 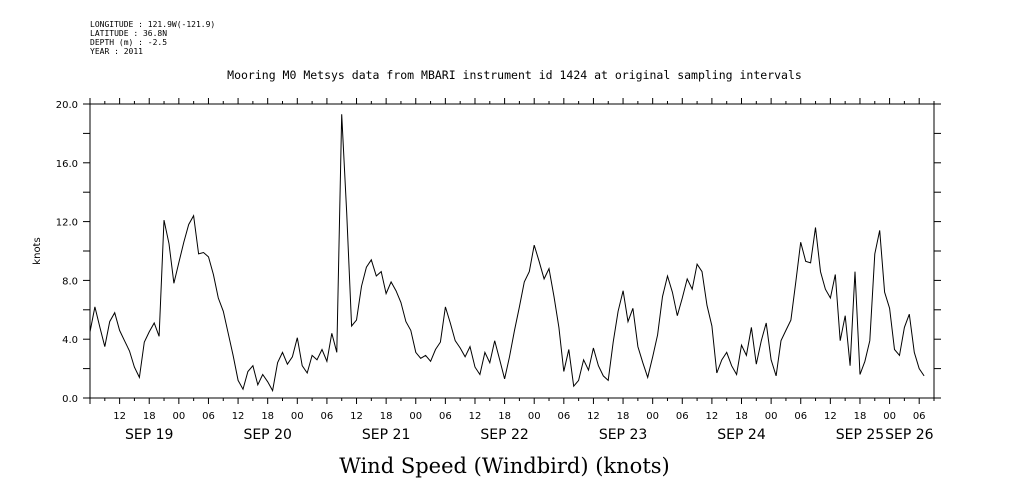 What do you see at coordinates (70, 281) in the screenshot?
I see `y-tick-label: 8.0` at bounding box center [70, 281].